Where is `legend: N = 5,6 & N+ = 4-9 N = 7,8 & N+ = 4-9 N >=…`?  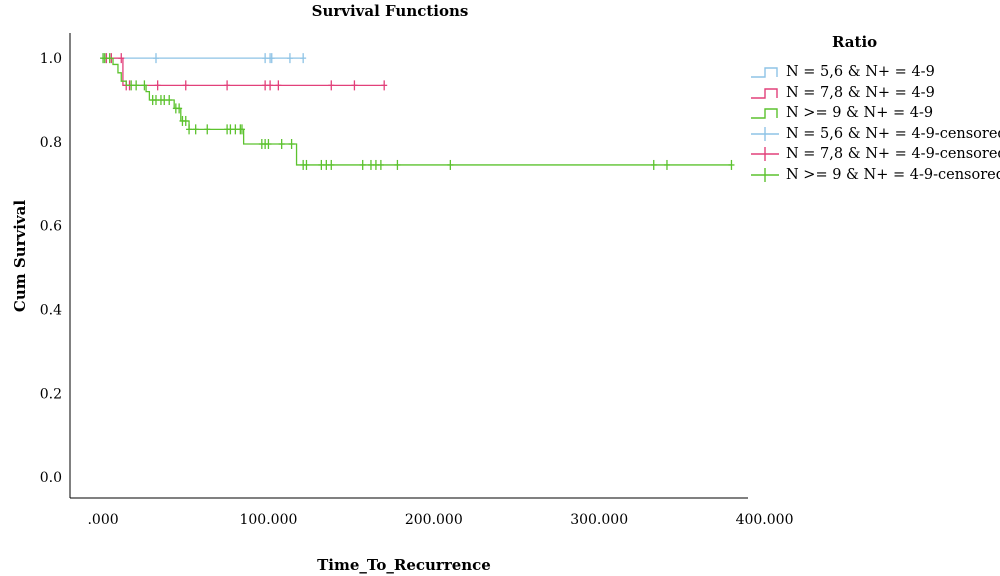
legend: N = 5,6 & N+ = 4-9 N = 7,8 & N+ = 4-9 N >=… is located at coordinates (875, 123).